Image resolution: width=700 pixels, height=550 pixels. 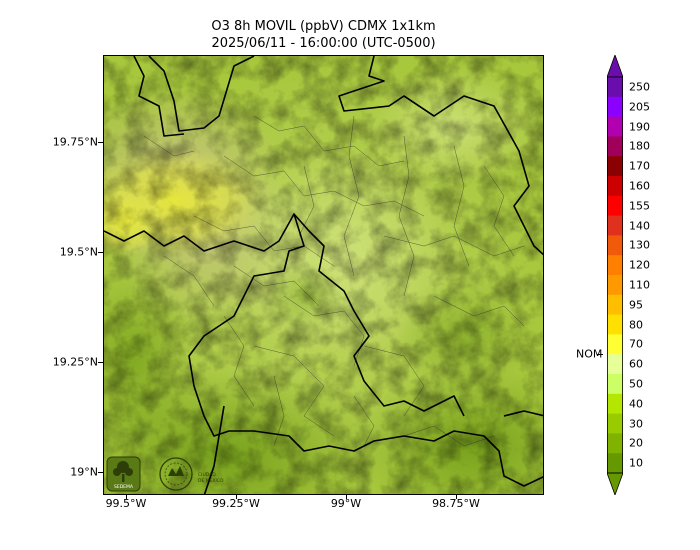 I want to click on colorbar-label: 205, so click(x=639, y=107).